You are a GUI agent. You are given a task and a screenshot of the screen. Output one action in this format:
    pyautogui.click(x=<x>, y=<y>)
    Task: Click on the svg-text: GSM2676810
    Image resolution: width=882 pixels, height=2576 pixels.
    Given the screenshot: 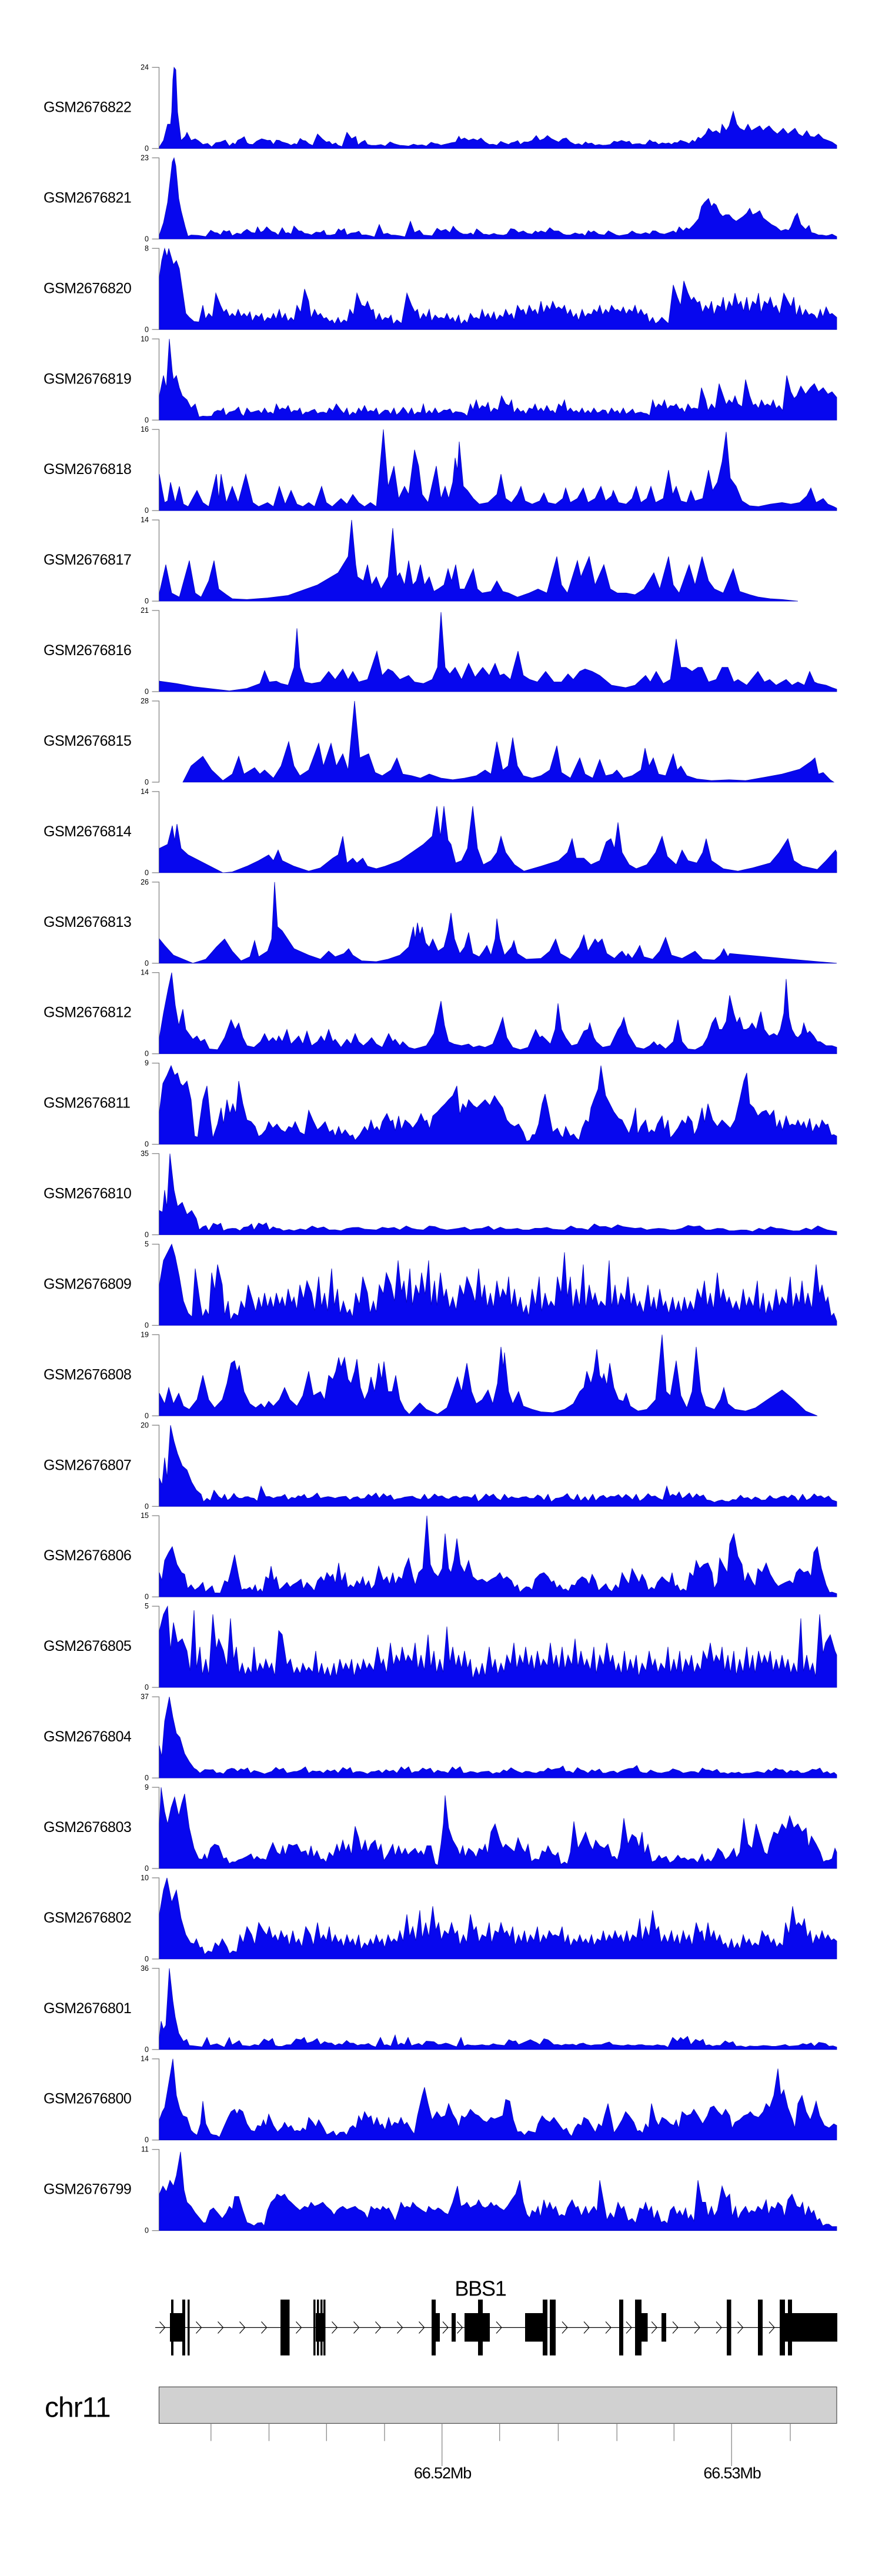 What is the action you would take?
    pyautogui.click(x=87, y=1194)
    